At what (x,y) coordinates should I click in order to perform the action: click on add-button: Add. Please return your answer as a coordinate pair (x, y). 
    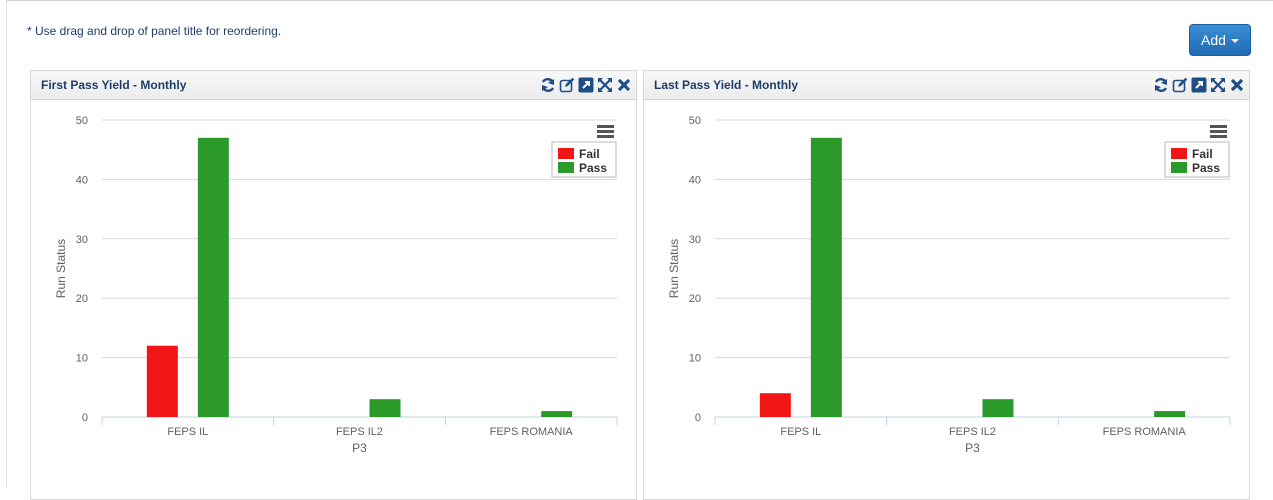
    Looking at the image, I should click on (1220, 40).